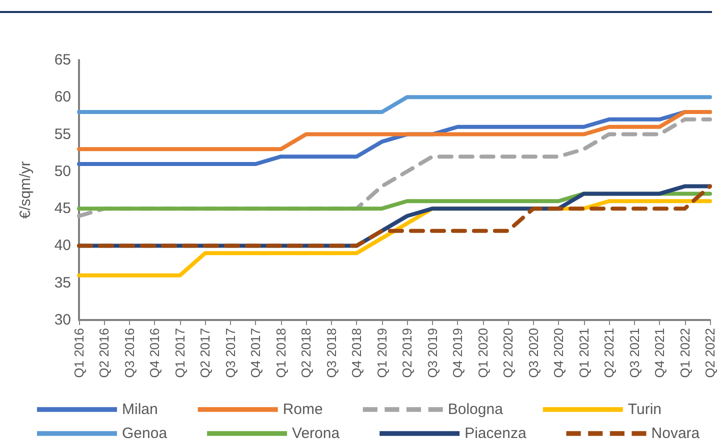  What do you see at coordinates (145, 433) in the screenshot?
I see `legend-label: Genoa` at bounding box center [145, 433].